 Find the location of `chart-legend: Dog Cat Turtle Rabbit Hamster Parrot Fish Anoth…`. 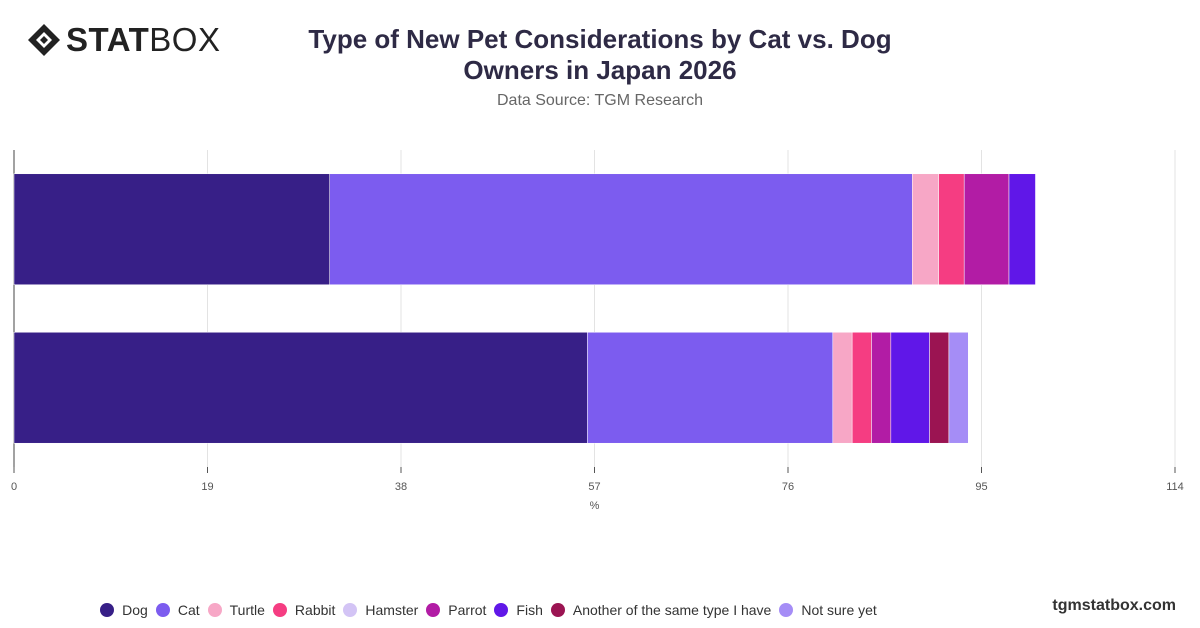

chart-legend: Dog Cat Turtle Rabbit Hamster Parrot Fish Anoth… is located at coordinates (600, 610).